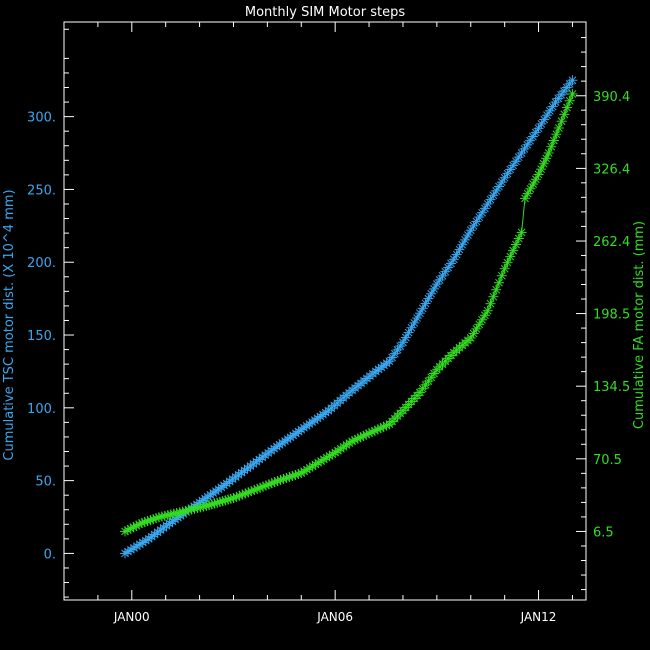  I want to click on x-tick-label: JAN00, so click(131, 617).